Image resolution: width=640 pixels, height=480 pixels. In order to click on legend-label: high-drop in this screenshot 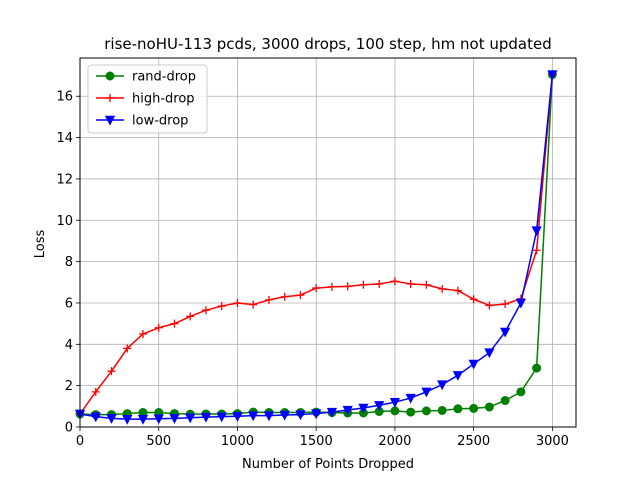, I will do `click(163, 99)`.